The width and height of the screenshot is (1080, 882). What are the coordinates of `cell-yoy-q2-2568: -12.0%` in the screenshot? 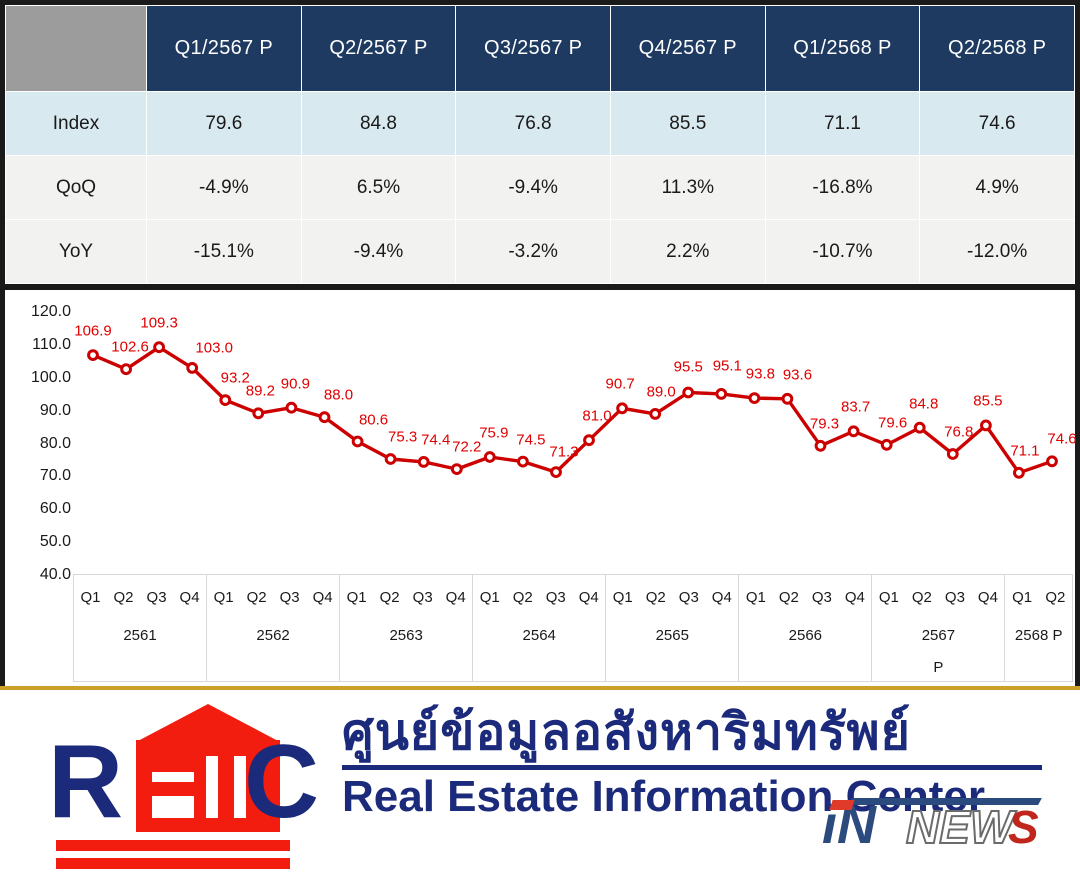 It's located at (997, 251).